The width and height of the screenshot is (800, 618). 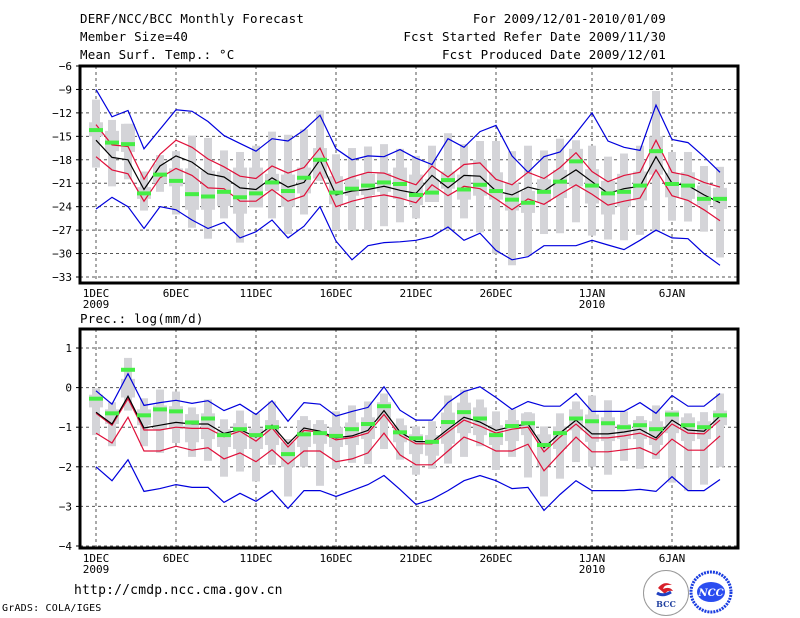 I want to click on bcc-logo-text: BCC, so click(x=666, y=604).